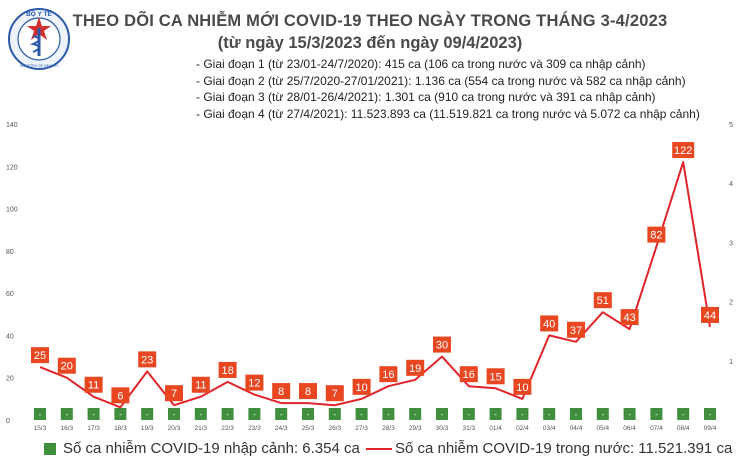  What do you see at coordinates (335, 394) in the screenshot?
I see `domestic-data-label: 7` at bounding box center [335, 394].